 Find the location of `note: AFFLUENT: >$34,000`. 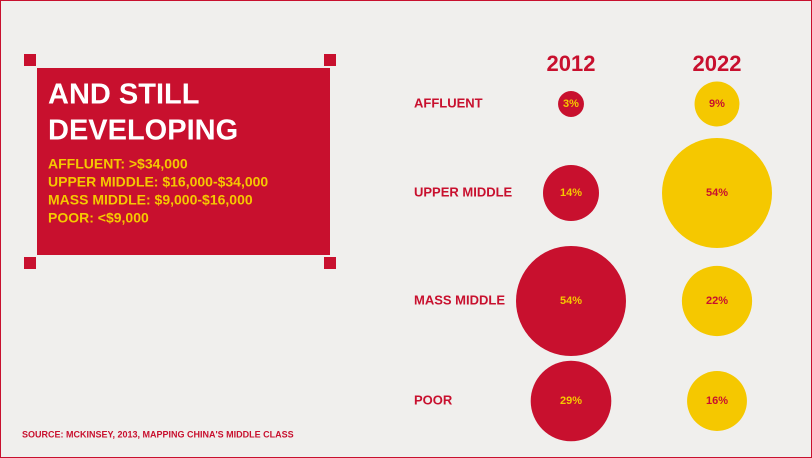

note: AFFLUENT: >$34,000 is located at coordinates (118, 164).